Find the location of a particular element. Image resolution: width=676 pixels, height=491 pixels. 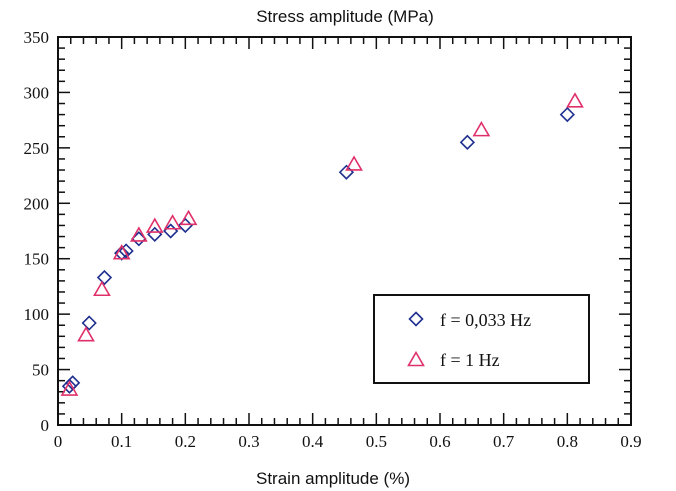

x-tick-label: 0.5 is located at coordinates (376, 441).